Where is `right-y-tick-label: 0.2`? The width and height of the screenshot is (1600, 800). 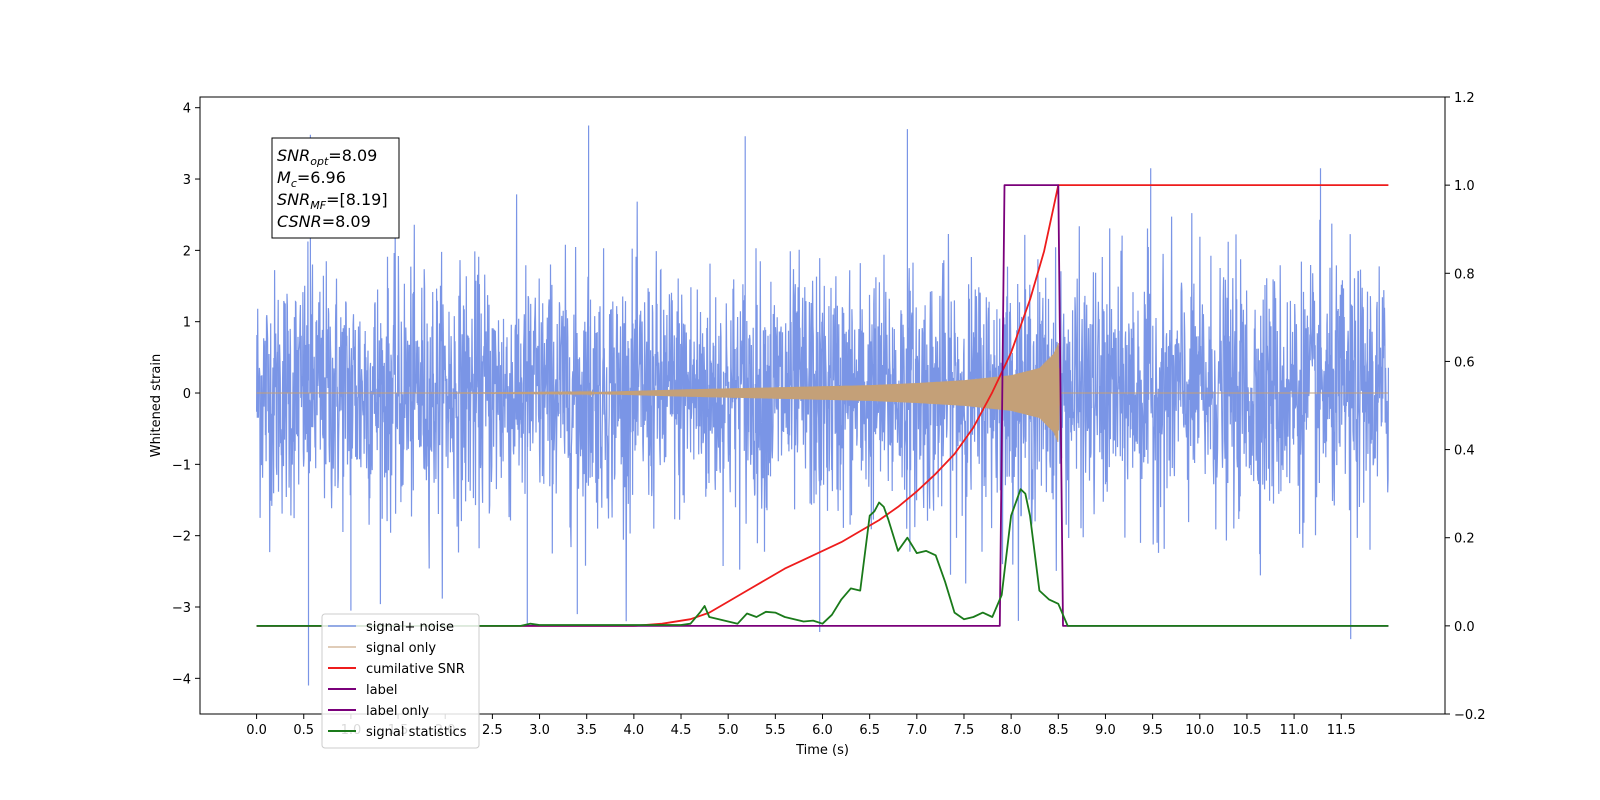
right-y-tick-label: 0.2 is located at coordinates (1464, 539).